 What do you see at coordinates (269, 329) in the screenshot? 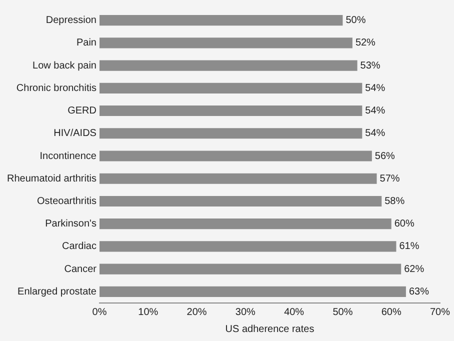
I see `x-axis-title: US adherence rates` at bounding box center [269, 329].